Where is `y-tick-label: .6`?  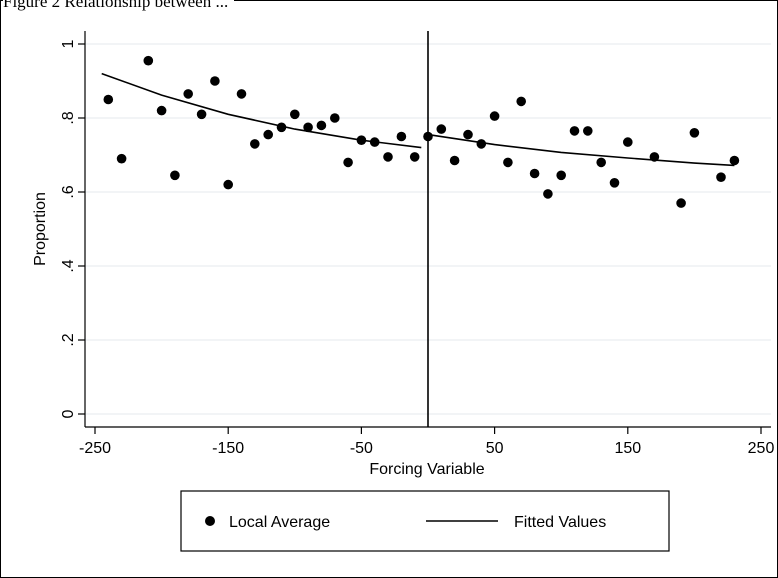
y-tick-label: .6 is located at coordinates (68, 191).